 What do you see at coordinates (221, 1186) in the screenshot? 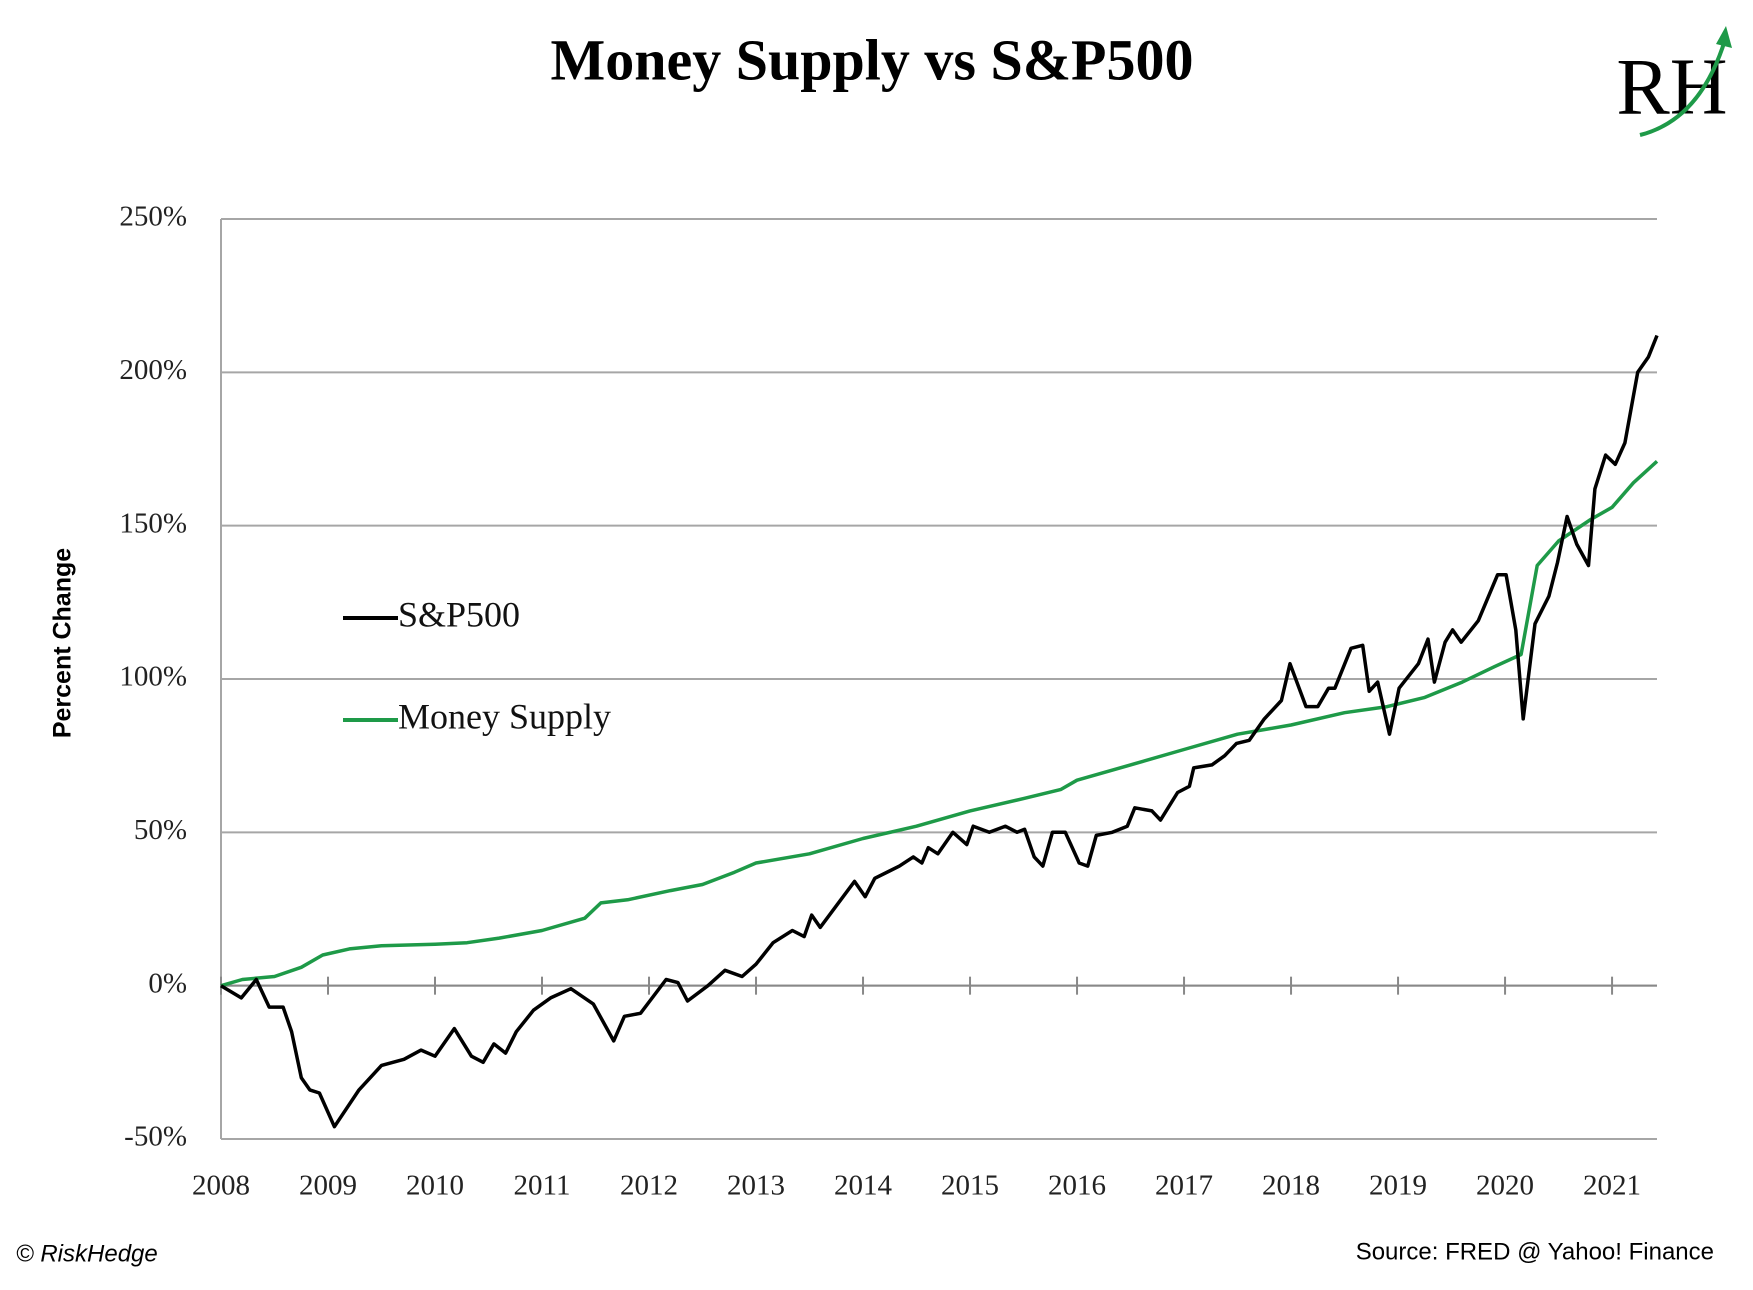
I see `x-tick-label: 2008` at bounding box center [221, 1186].